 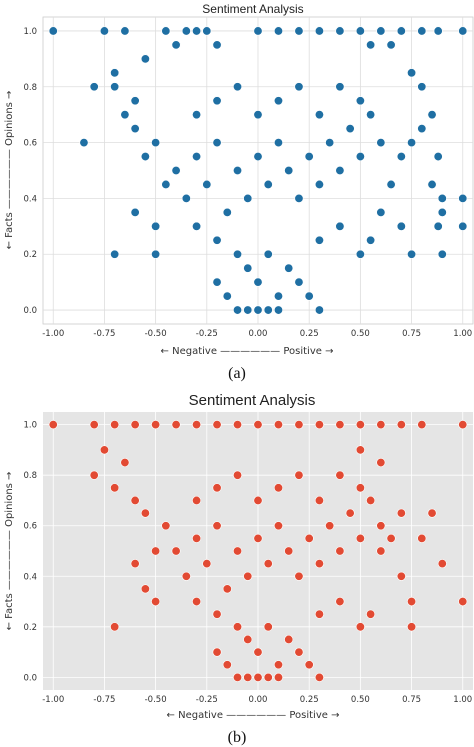 I want to click on x-tick-label: -0.75, so click(x=104, y=700).